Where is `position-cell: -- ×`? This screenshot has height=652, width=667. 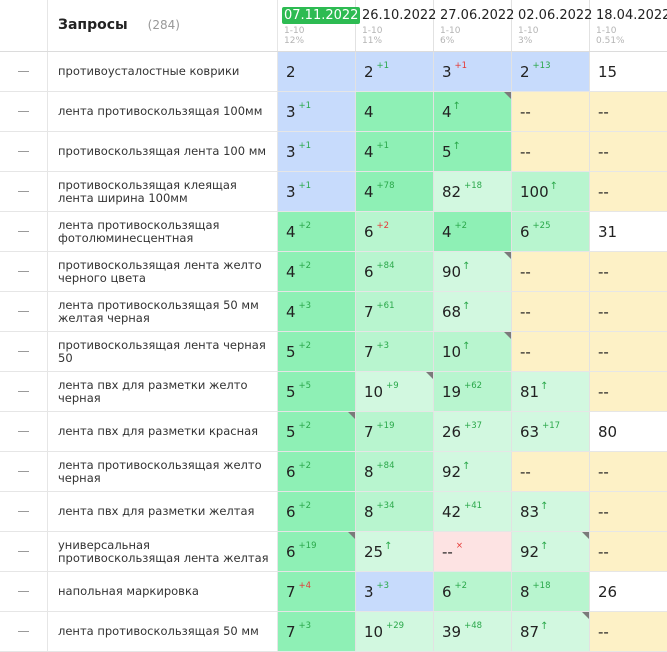
position-cell: -- × is located at coordinates (473, 551).